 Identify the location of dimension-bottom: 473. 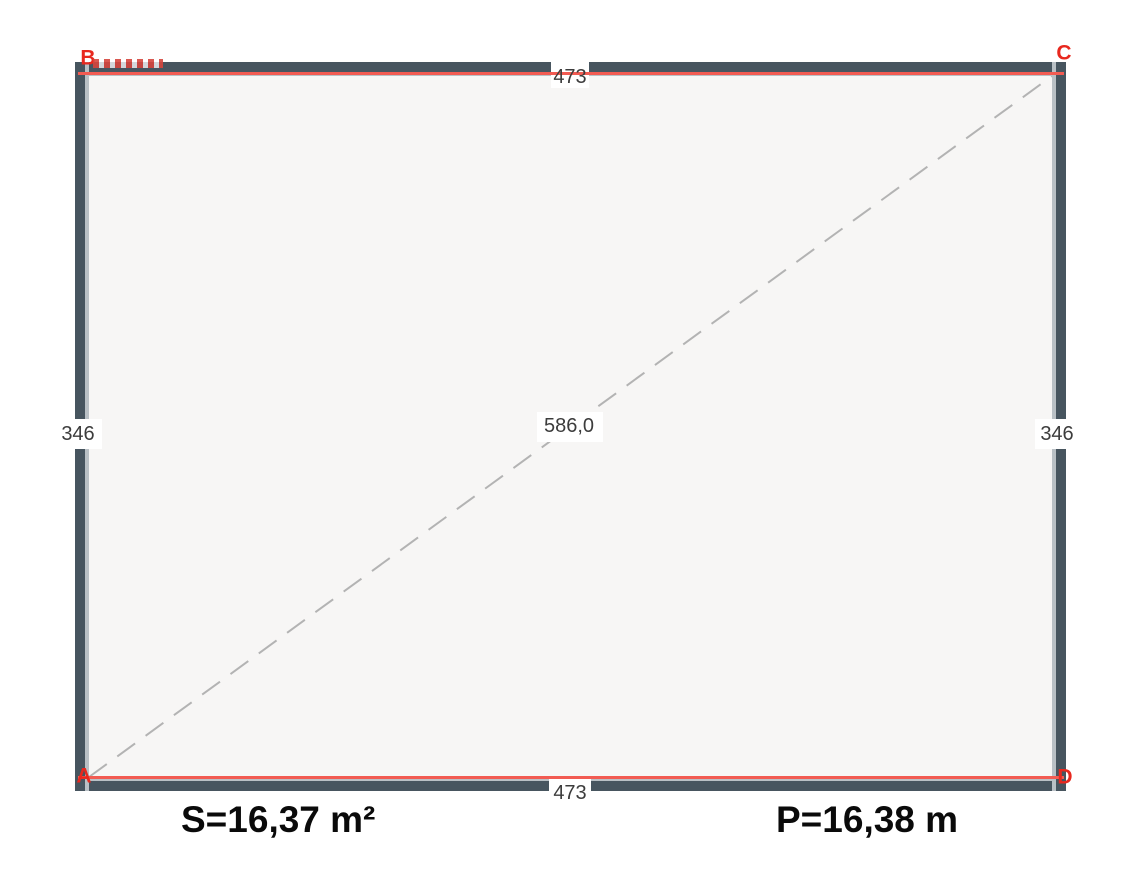
(570, 793).